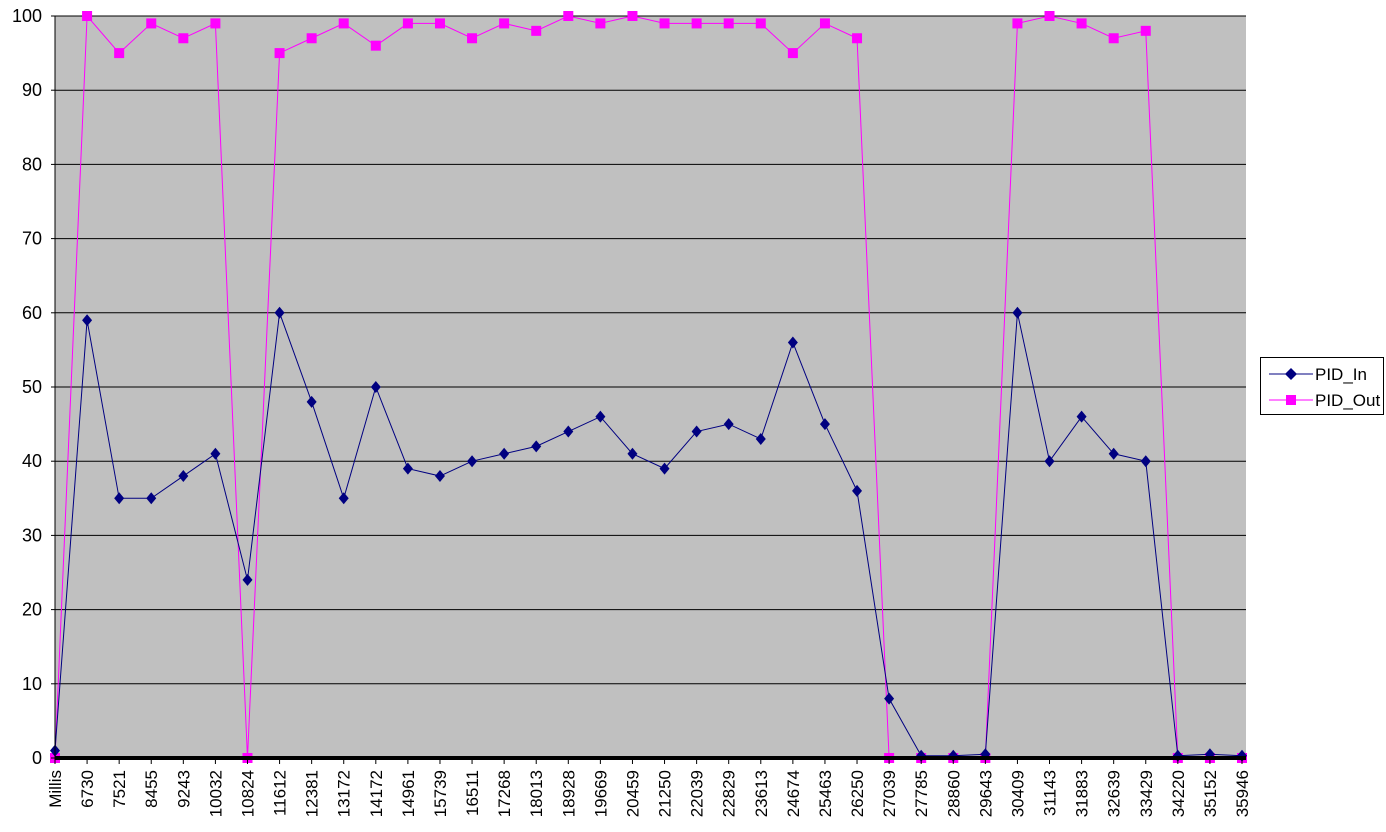  Describe the element at coordinates (600, 793) in the screenshot. I see `x-tick-label: 19669` at that location.